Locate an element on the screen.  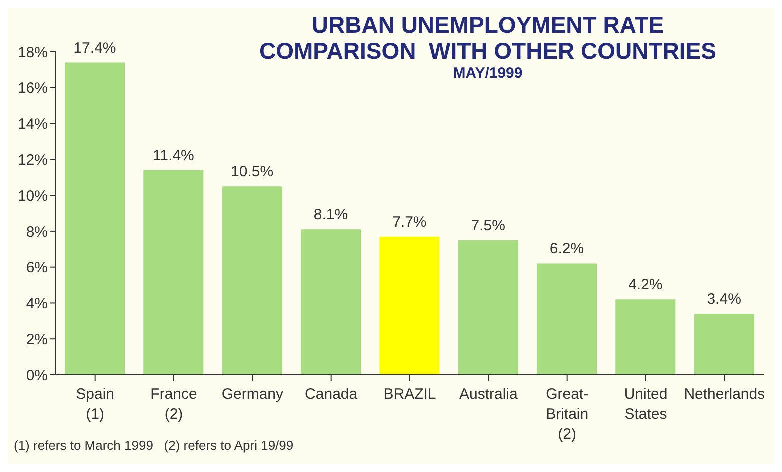
data-label: 7.5% is located at coordinates (488, 225).